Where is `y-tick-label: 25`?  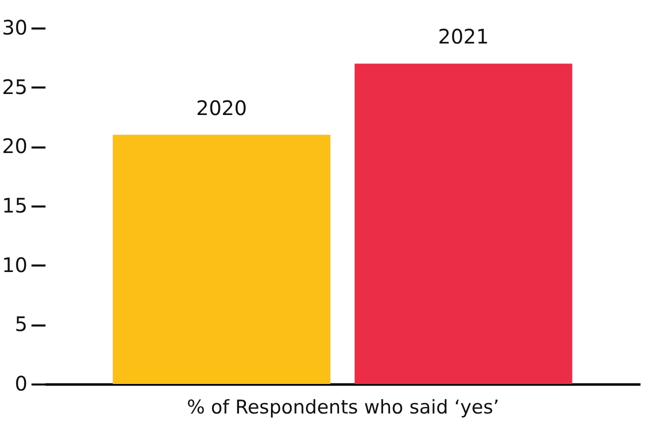
y-tick-label: 25 is located at coordinates (15, 86).